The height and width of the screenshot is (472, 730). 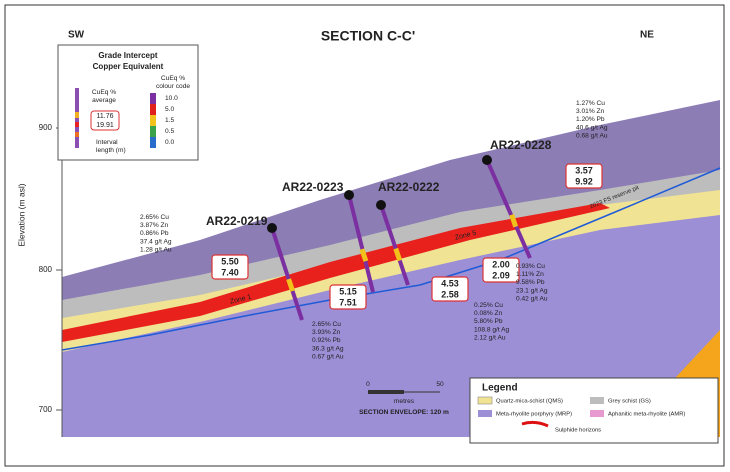 What do you see at coordinates (529, 402) in the screenshot?
I see `legend-item: Quartz-mica-schist (QMS)` at bounding box center [529, 402].